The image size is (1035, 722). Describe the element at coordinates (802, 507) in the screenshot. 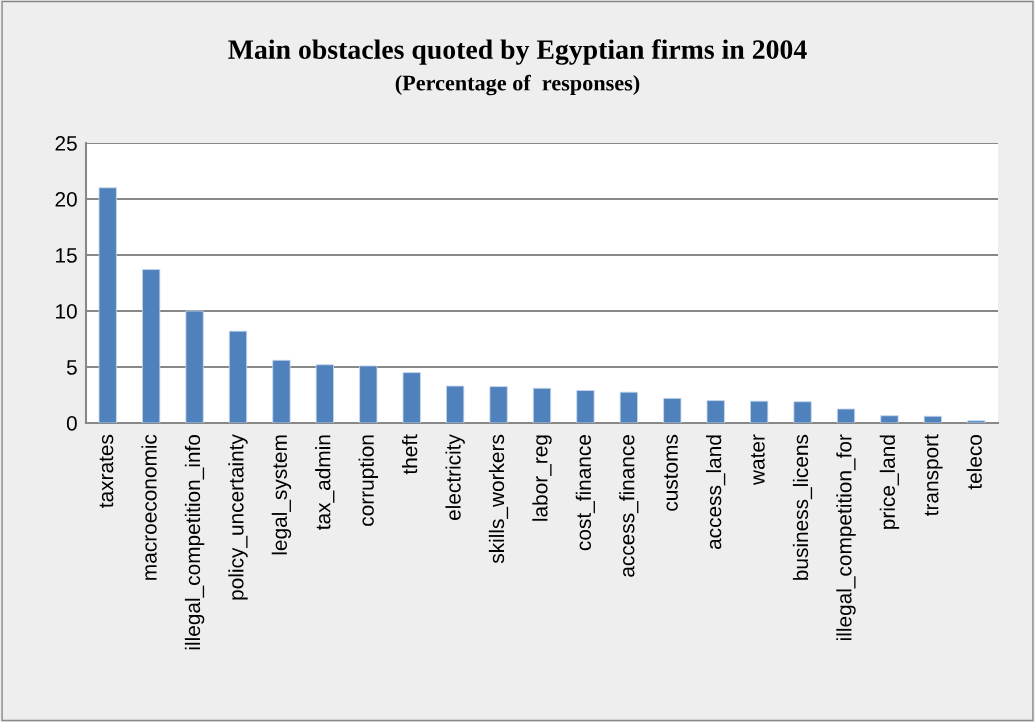

I see `x-tick-label: business_licens` at that location.